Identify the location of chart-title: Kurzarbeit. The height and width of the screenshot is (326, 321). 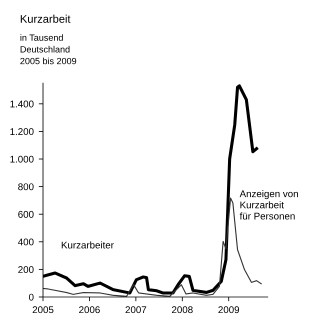
(45, 18).